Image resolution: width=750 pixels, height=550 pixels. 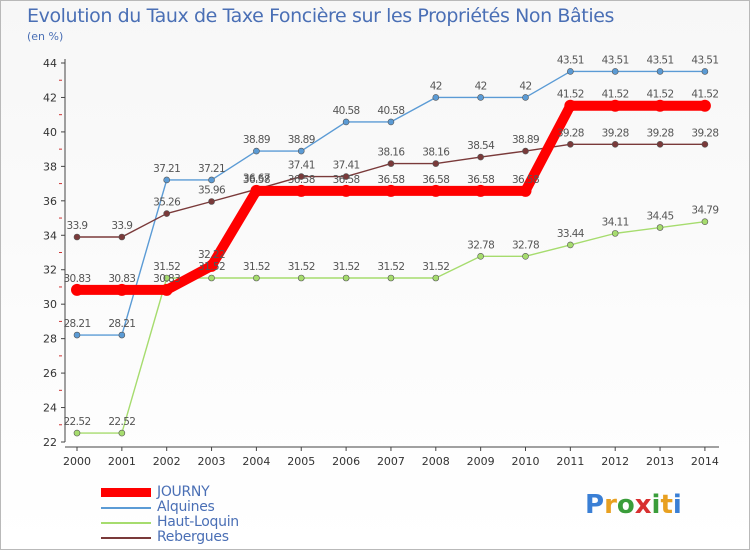 What do you see at coordinates (186, 507) in the screenshot?
I see `legend-label: Alquines` at bounding box center [186, 507].